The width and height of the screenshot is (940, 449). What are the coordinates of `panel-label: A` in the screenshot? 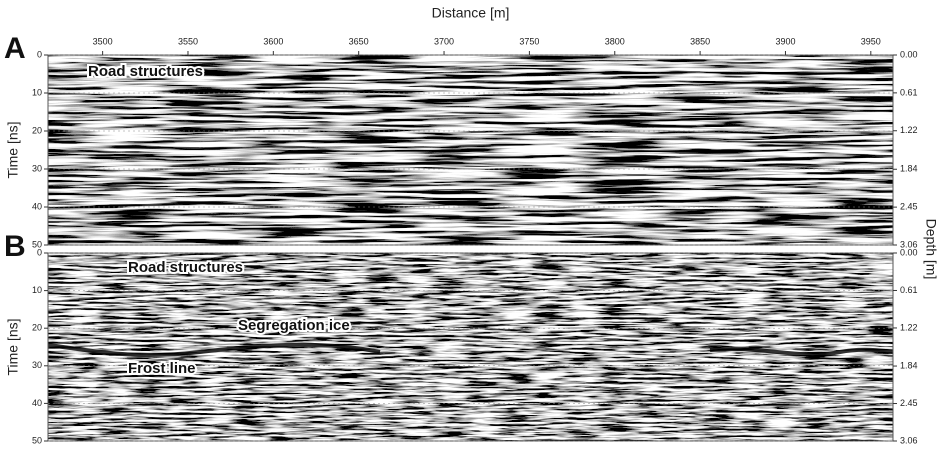 It's located at (15, 48).